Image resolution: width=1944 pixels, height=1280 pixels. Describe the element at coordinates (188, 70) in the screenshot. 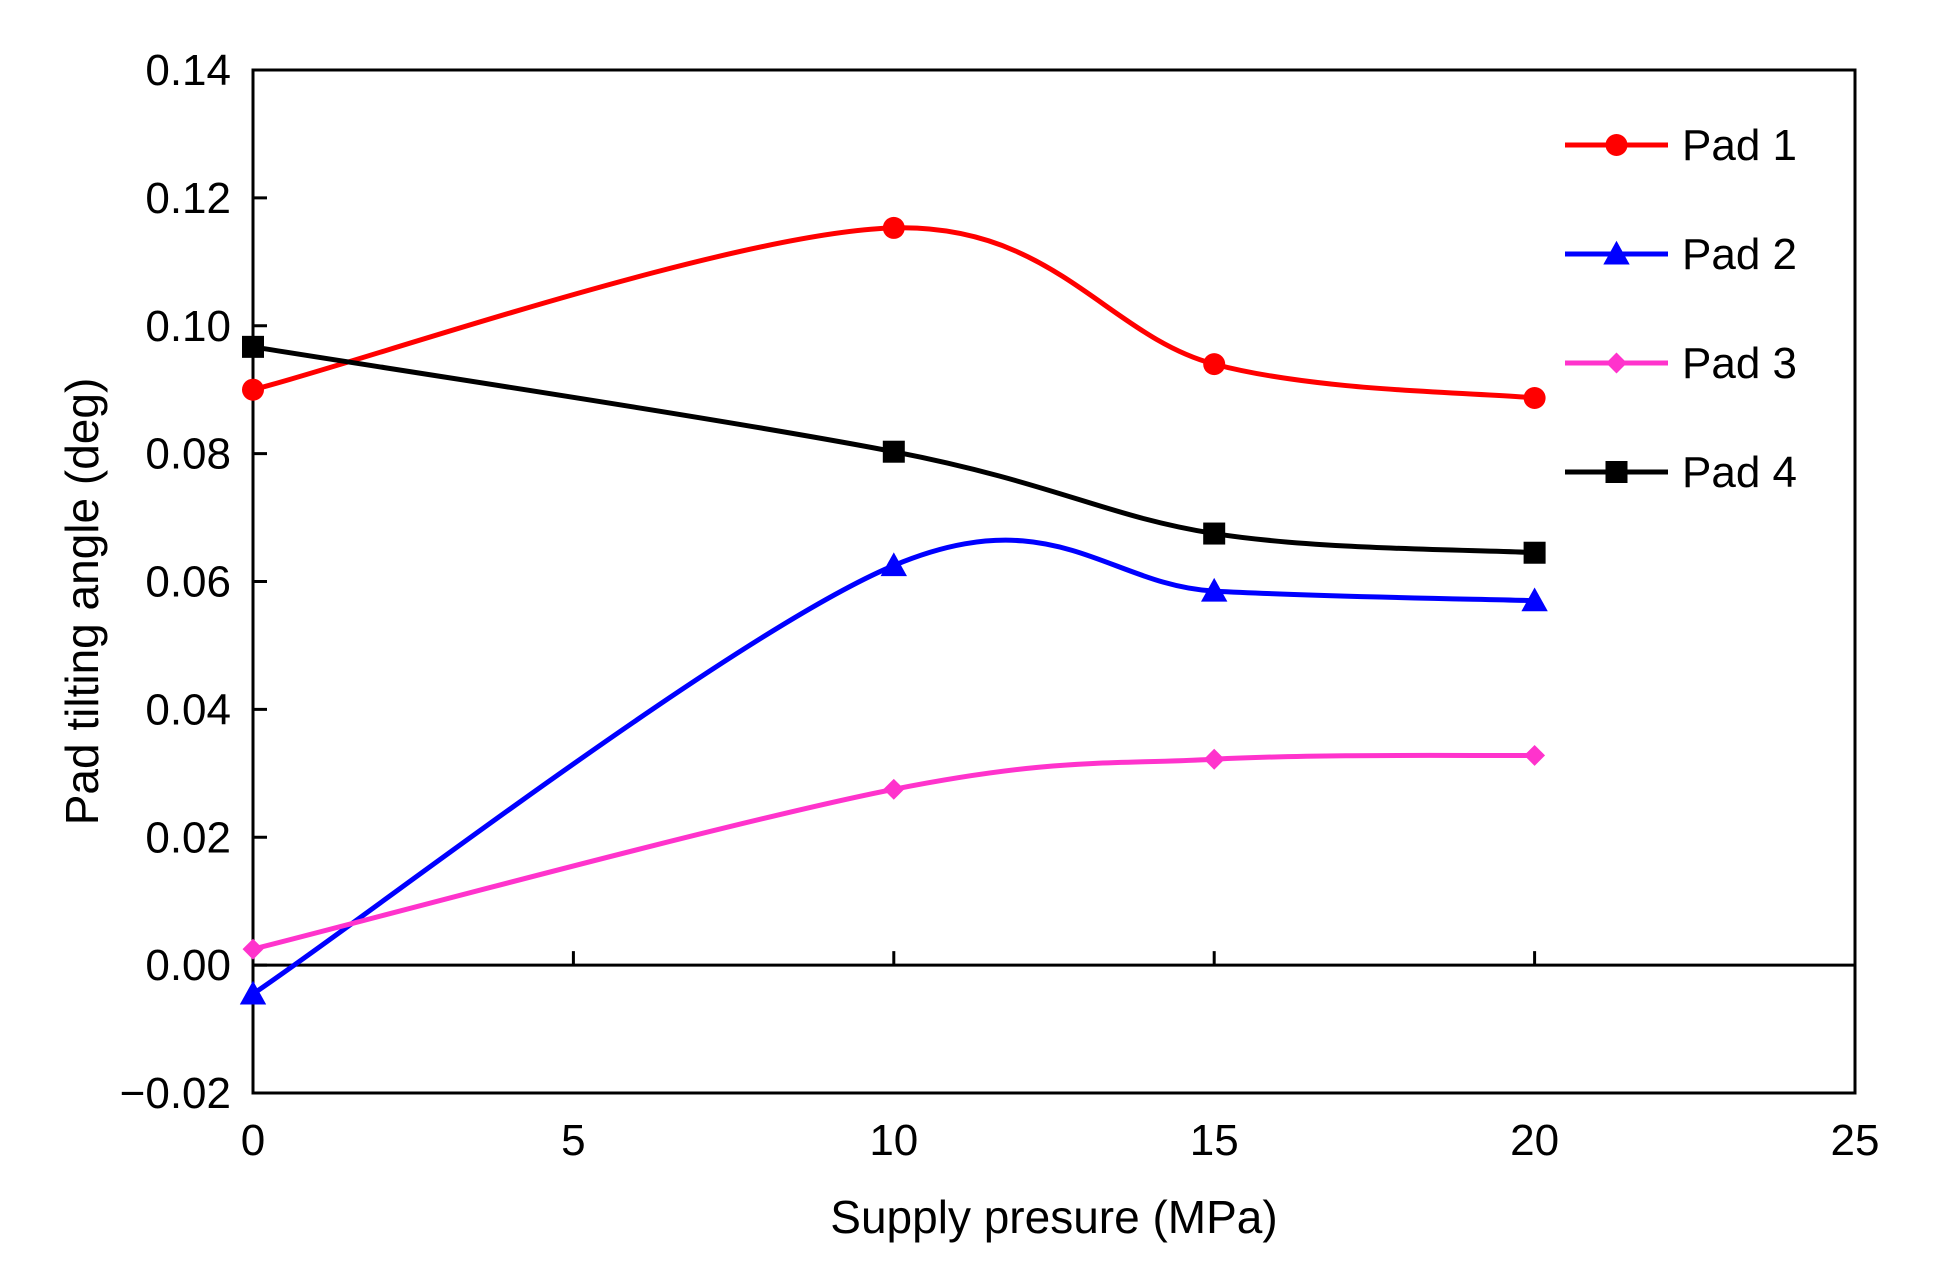

I see `y-tick-label: 0.14` at that location.